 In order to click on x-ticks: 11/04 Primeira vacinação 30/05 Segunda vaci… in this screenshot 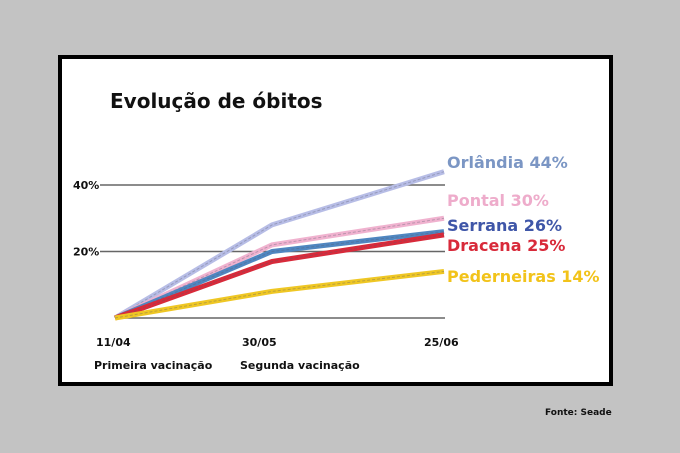, I will do `click(276, 354)`.